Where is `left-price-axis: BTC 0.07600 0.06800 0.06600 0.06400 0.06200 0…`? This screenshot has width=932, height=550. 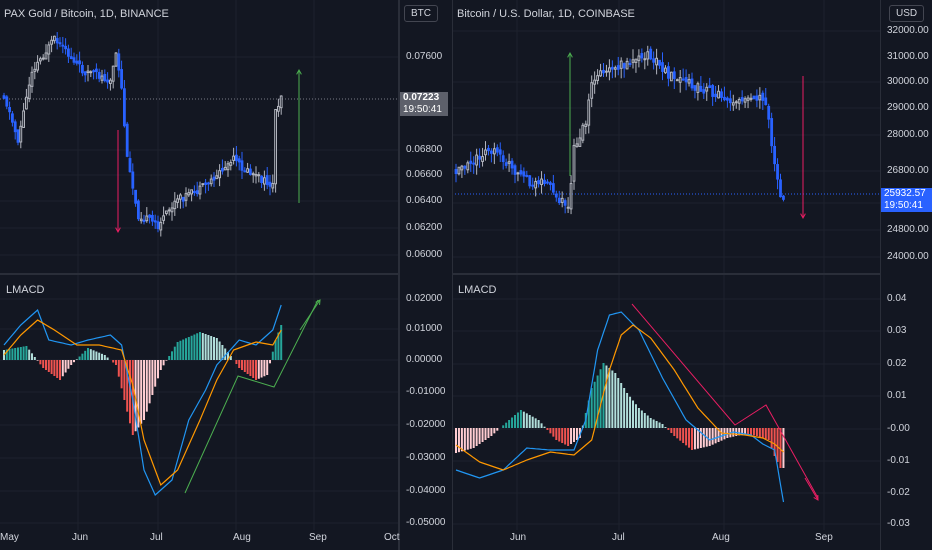
left-price-axis: BTC 0.07600 0.06800 0.06600 0.06400 0.06200 0… is located at coordinates (426, 275).